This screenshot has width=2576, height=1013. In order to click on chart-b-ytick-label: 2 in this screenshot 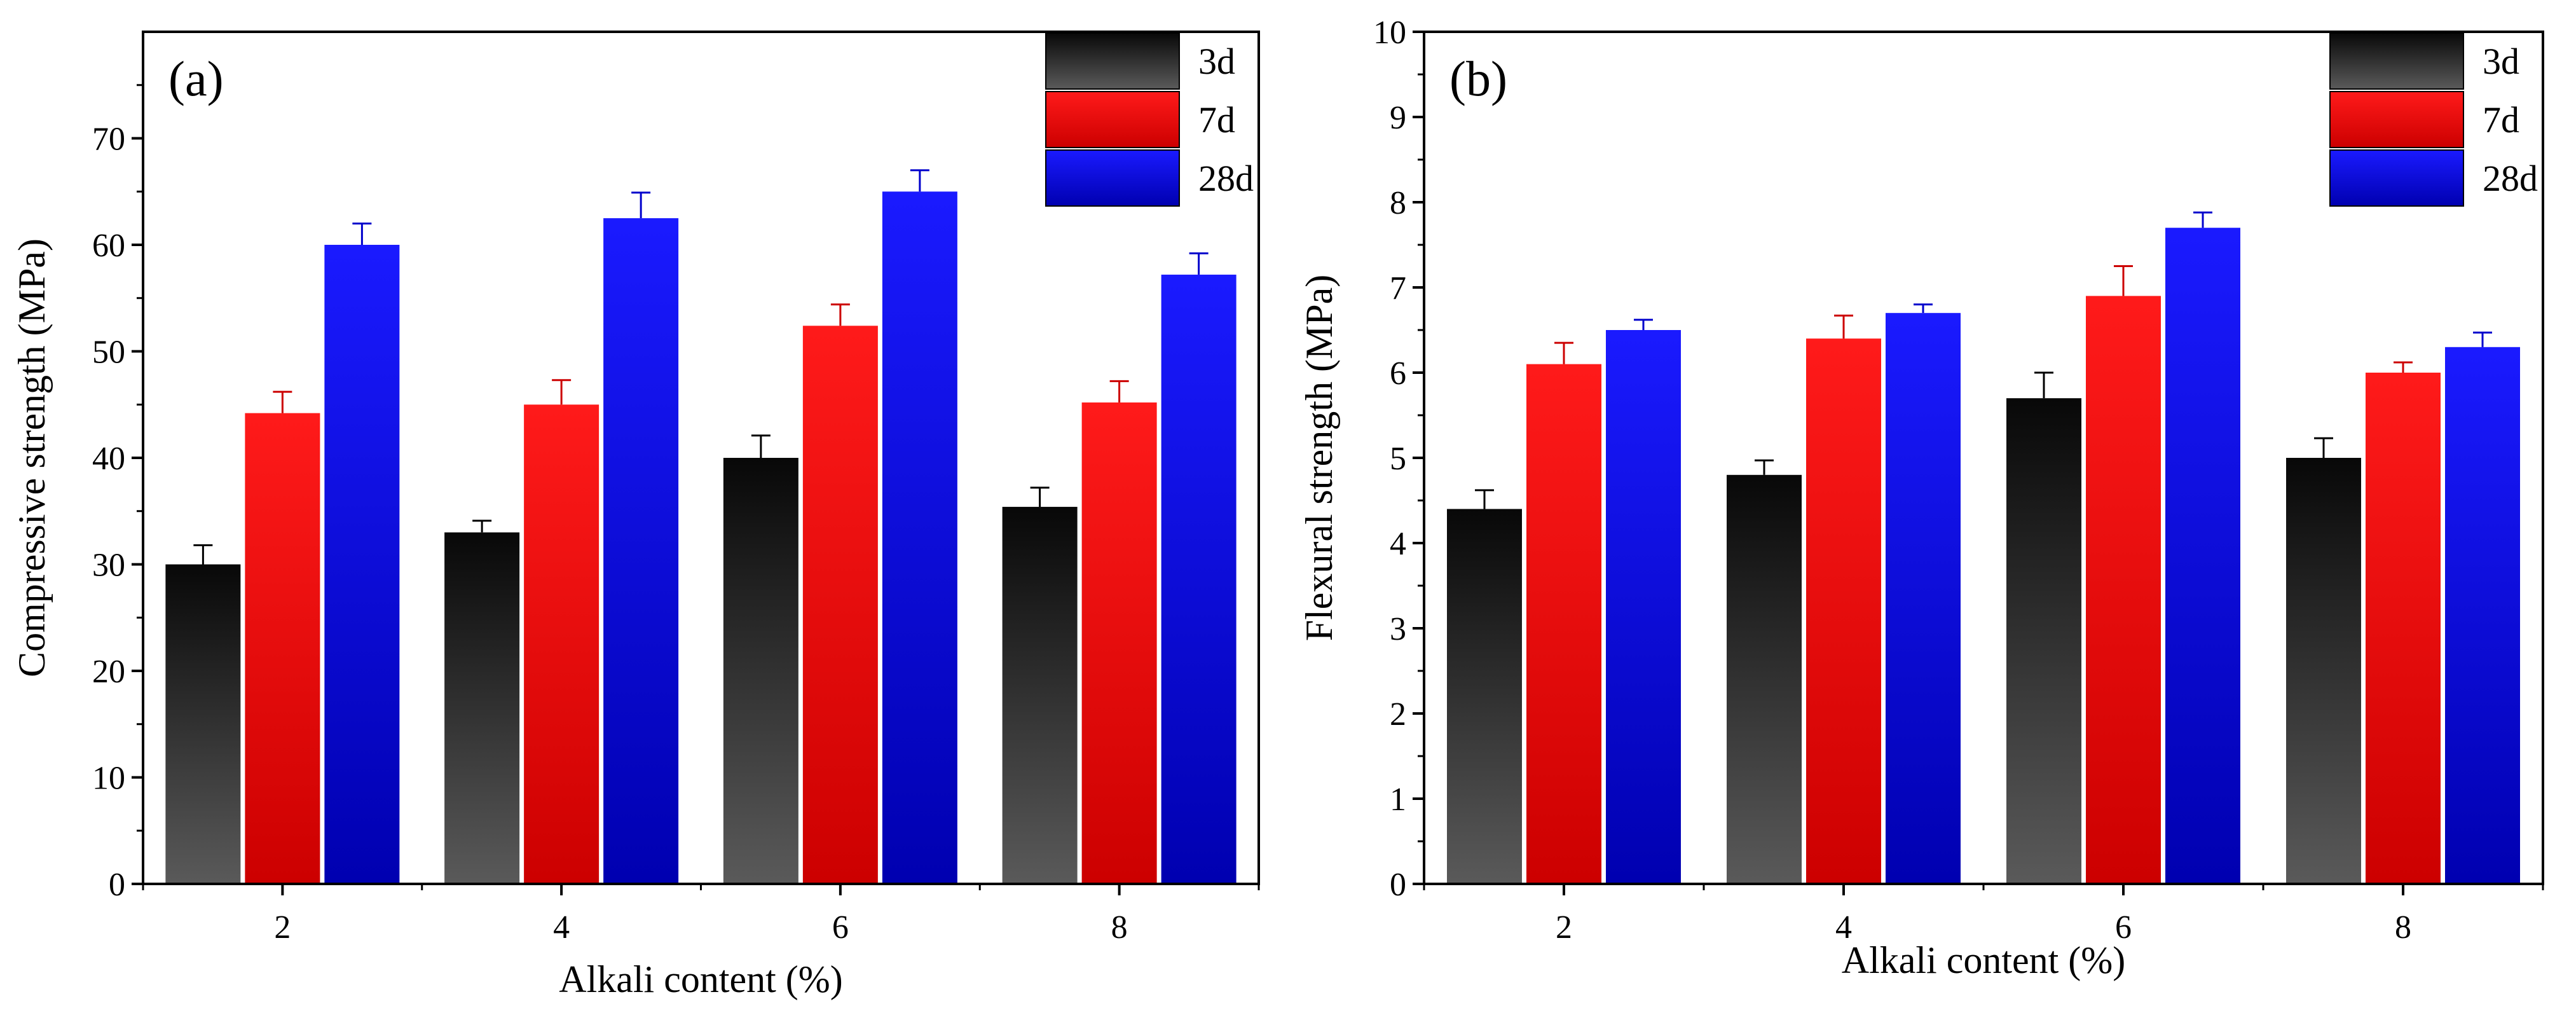, I will do `click(1398, 714)`.